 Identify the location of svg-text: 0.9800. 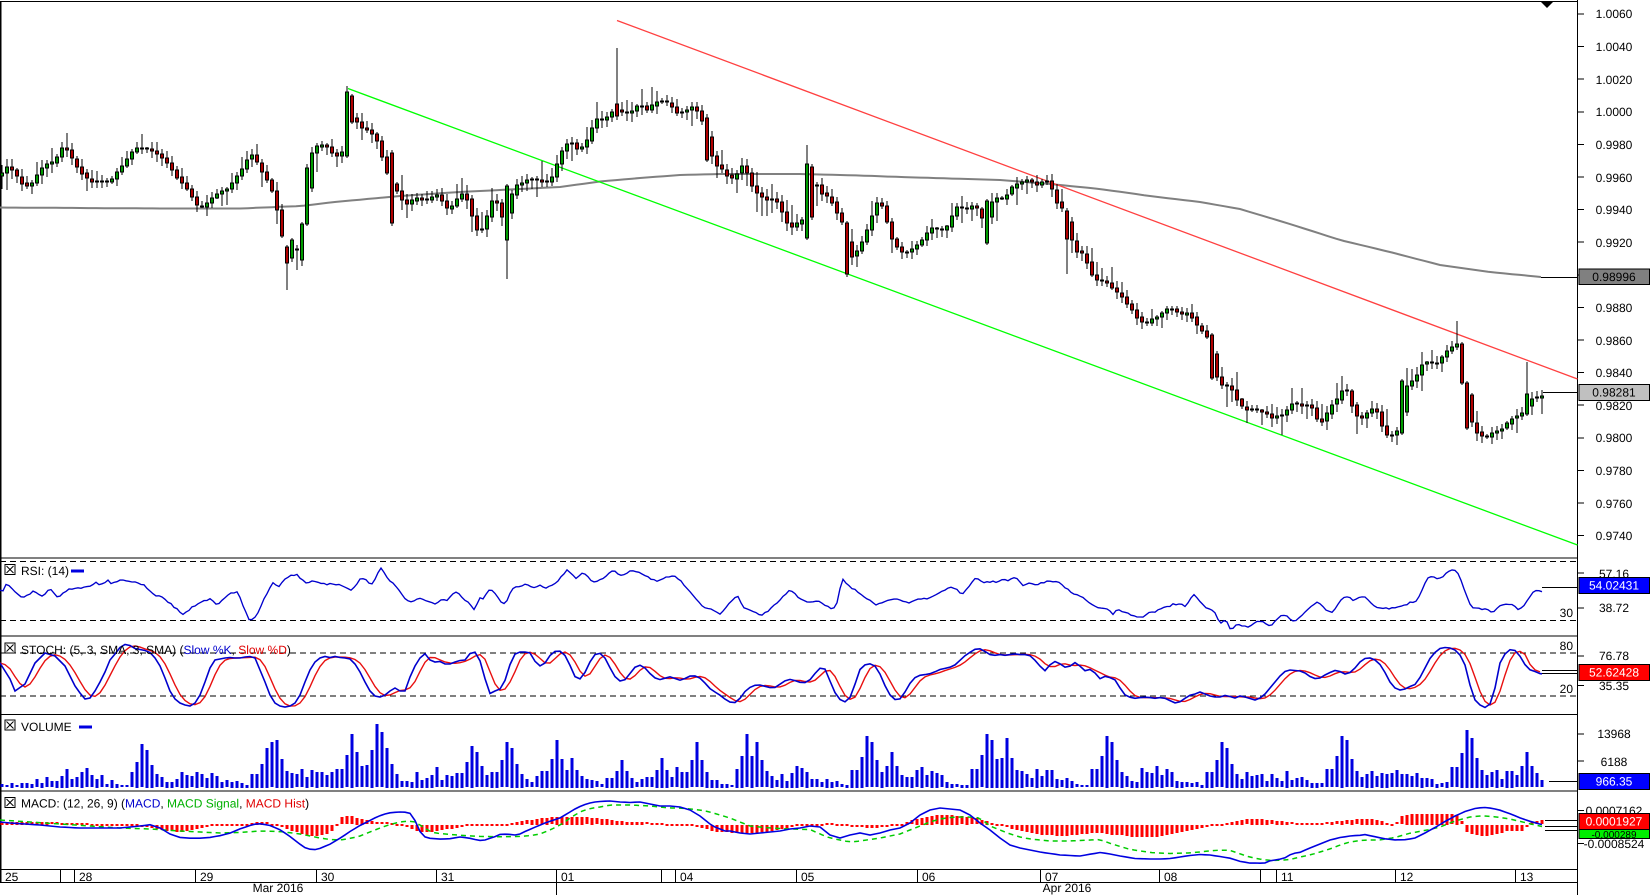
(1614, 438).